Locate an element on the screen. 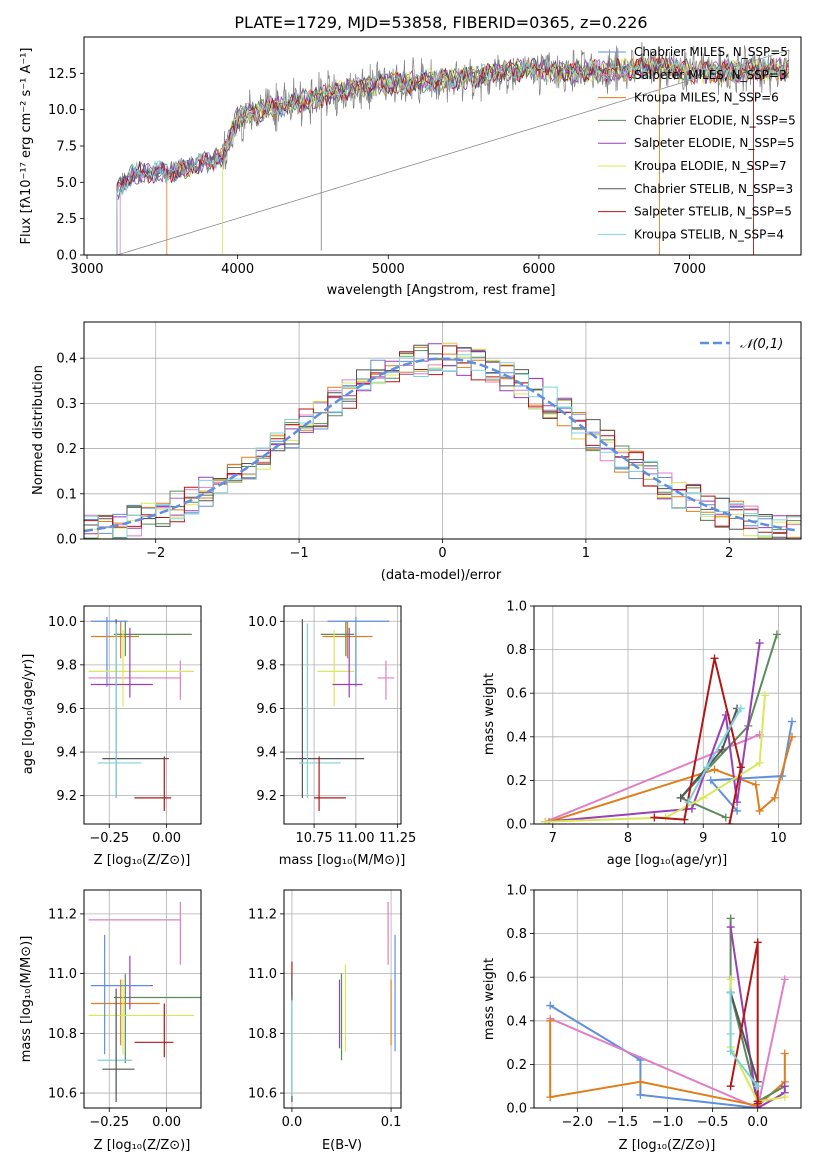 The image size is (819, 1170). weight_Z-xtick-label: −1.5 is located at coordinates (623, 1122).